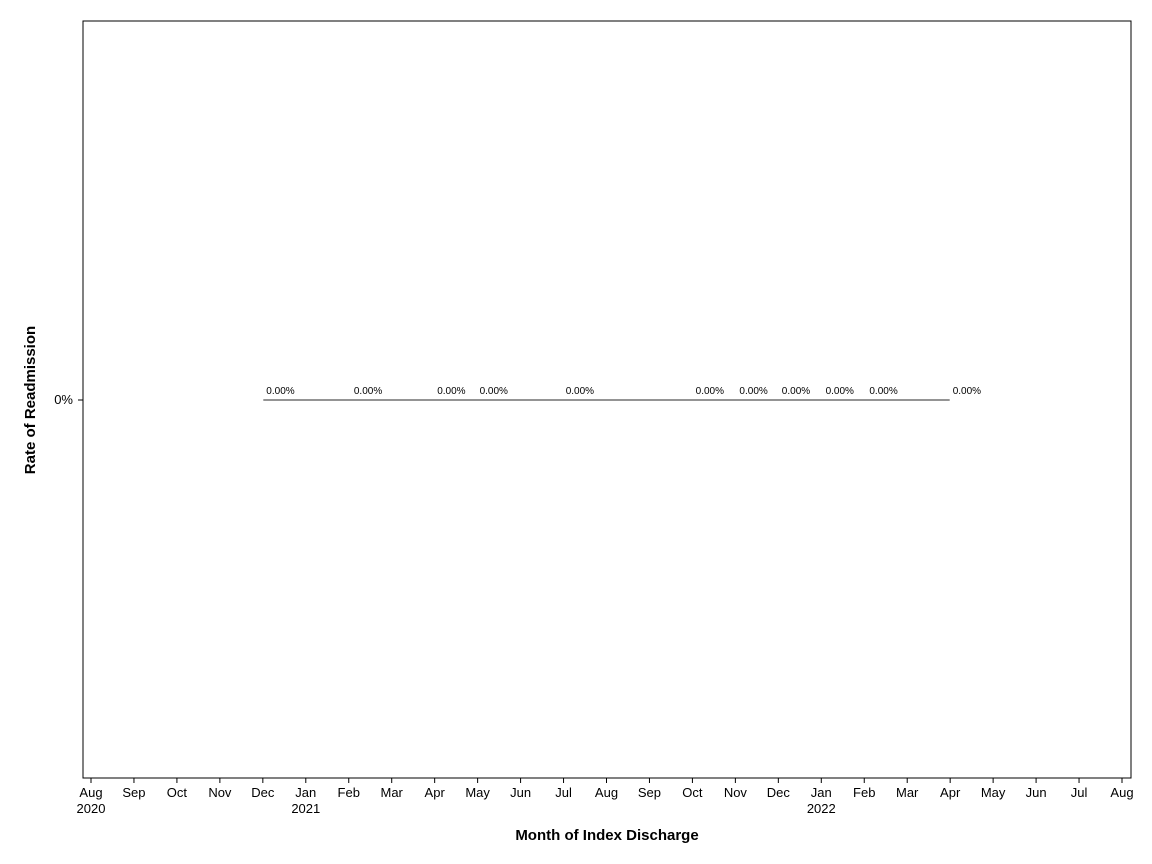 The width and height of the screenshot is (1152, 864). Describe the element at coordinates (63, 399) in the screenshot. I see `y-tick-label: 0%` at that location.